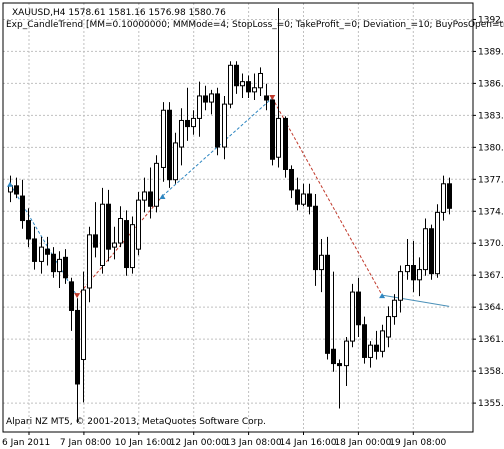 The width and height of the screenshot is (504, 449). What do you see at coordinates (26, 443) in the screenshot?
I see `time-tick-label: 6 Jan 2011` at bounding box center [26, 443].